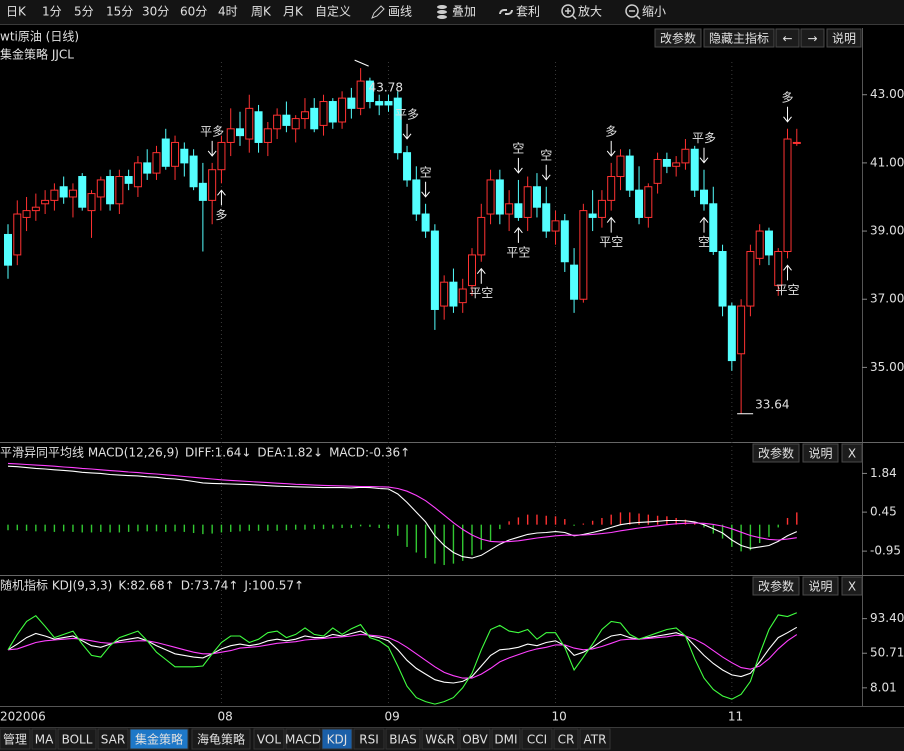 The height and width of the screenshot is (751, 904). I want to click on tab-label: BIAS, so click(403, 740).